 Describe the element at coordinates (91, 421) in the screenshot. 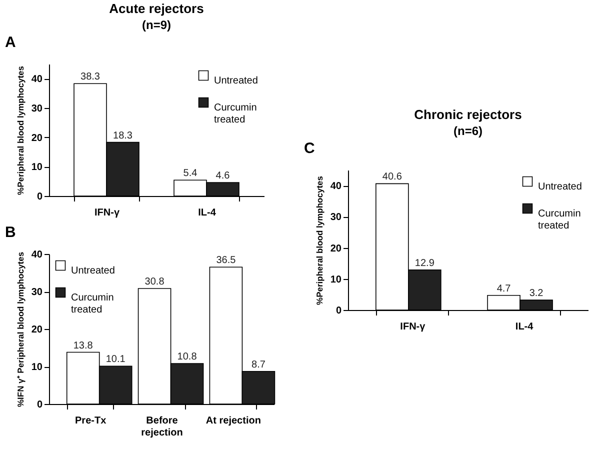

I see `x-tick-label: Pre-Tx` at that location.